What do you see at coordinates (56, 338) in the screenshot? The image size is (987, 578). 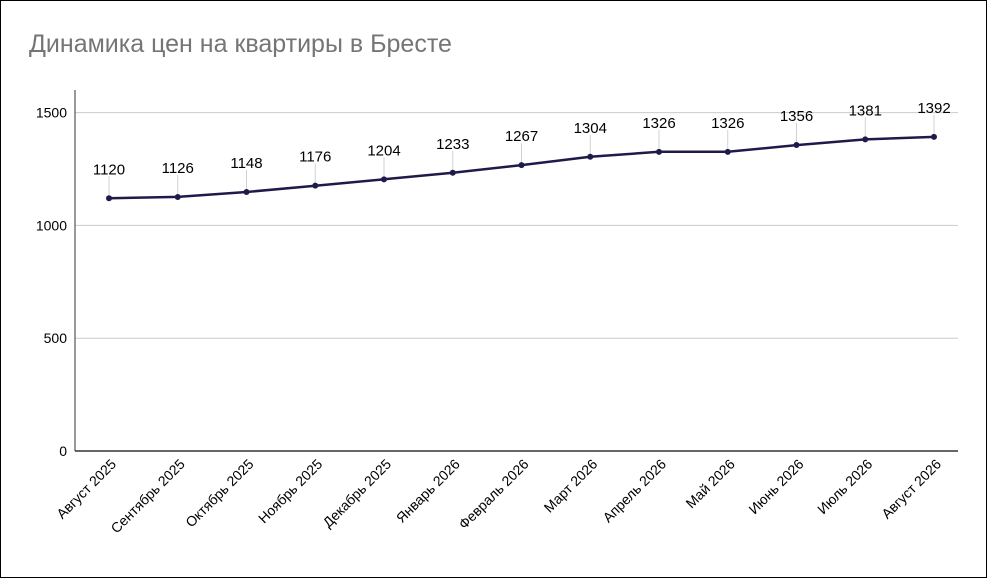 I see `y-tick-label: 500` at bounding box center [56, 338].